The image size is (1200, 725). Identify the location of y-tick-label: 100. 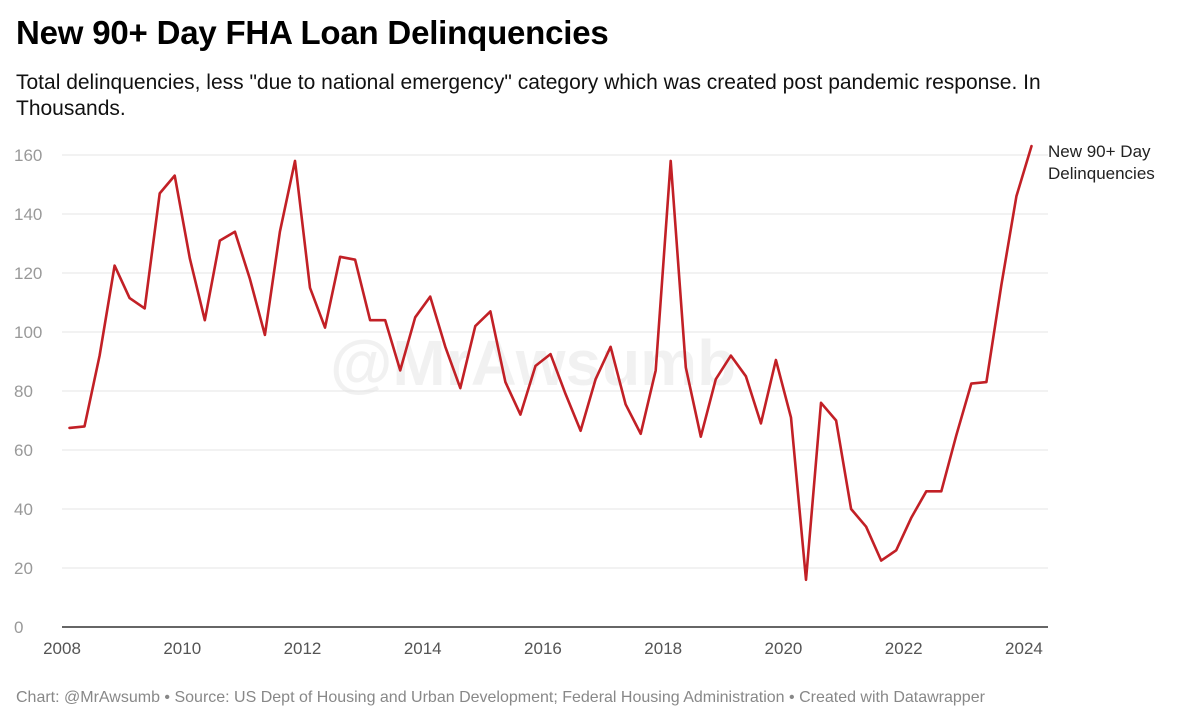
(28, 332).